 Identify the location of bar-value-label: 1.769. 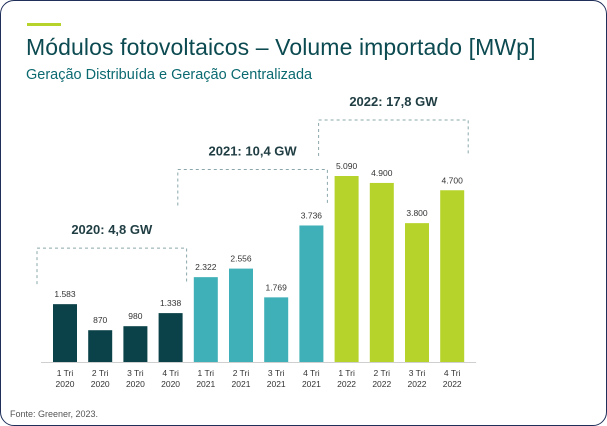
(277, 287).